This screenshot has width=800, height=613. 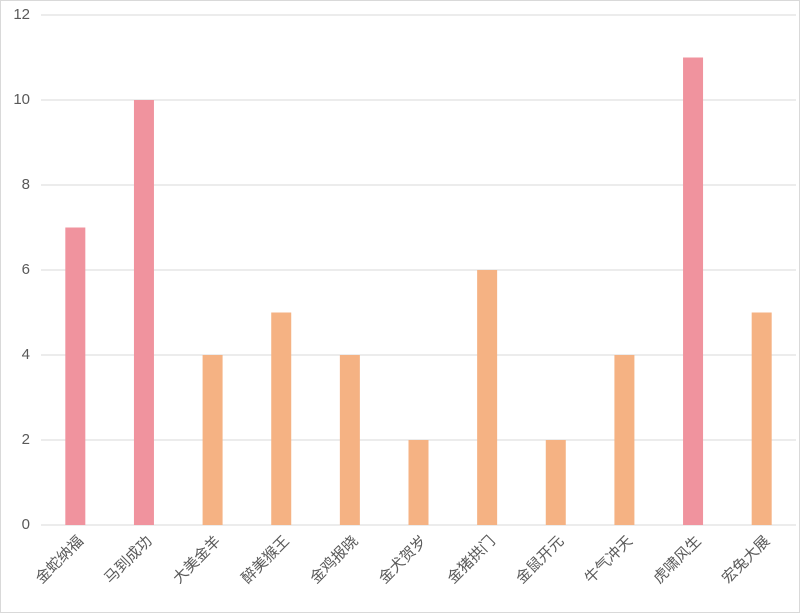 What do you see at coordinates (26, 184) in the screenshot?
I see `y-tick-label: 8` at bounding box center [26, 184].